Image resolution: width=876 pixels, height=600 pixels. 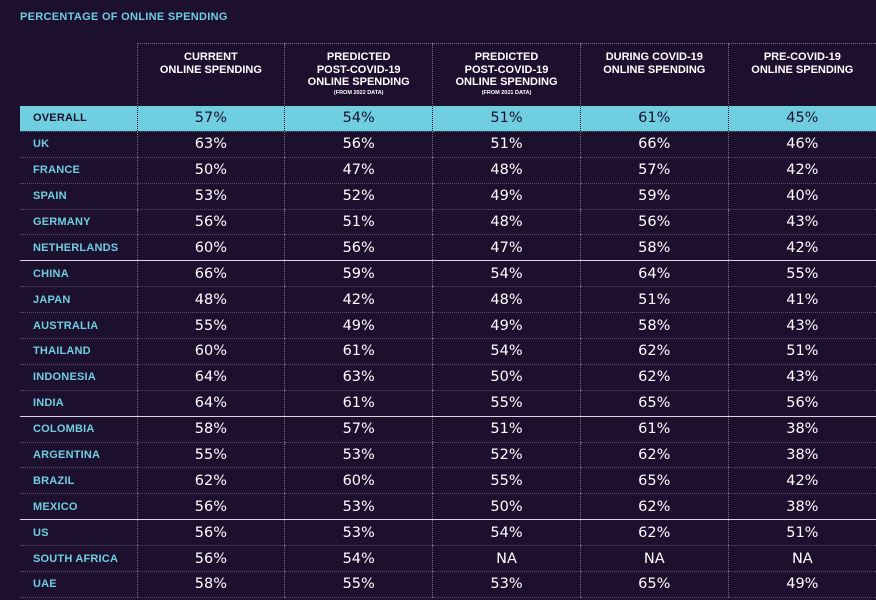 I want to click on table-cell: NA, so click(x=506, y=559).